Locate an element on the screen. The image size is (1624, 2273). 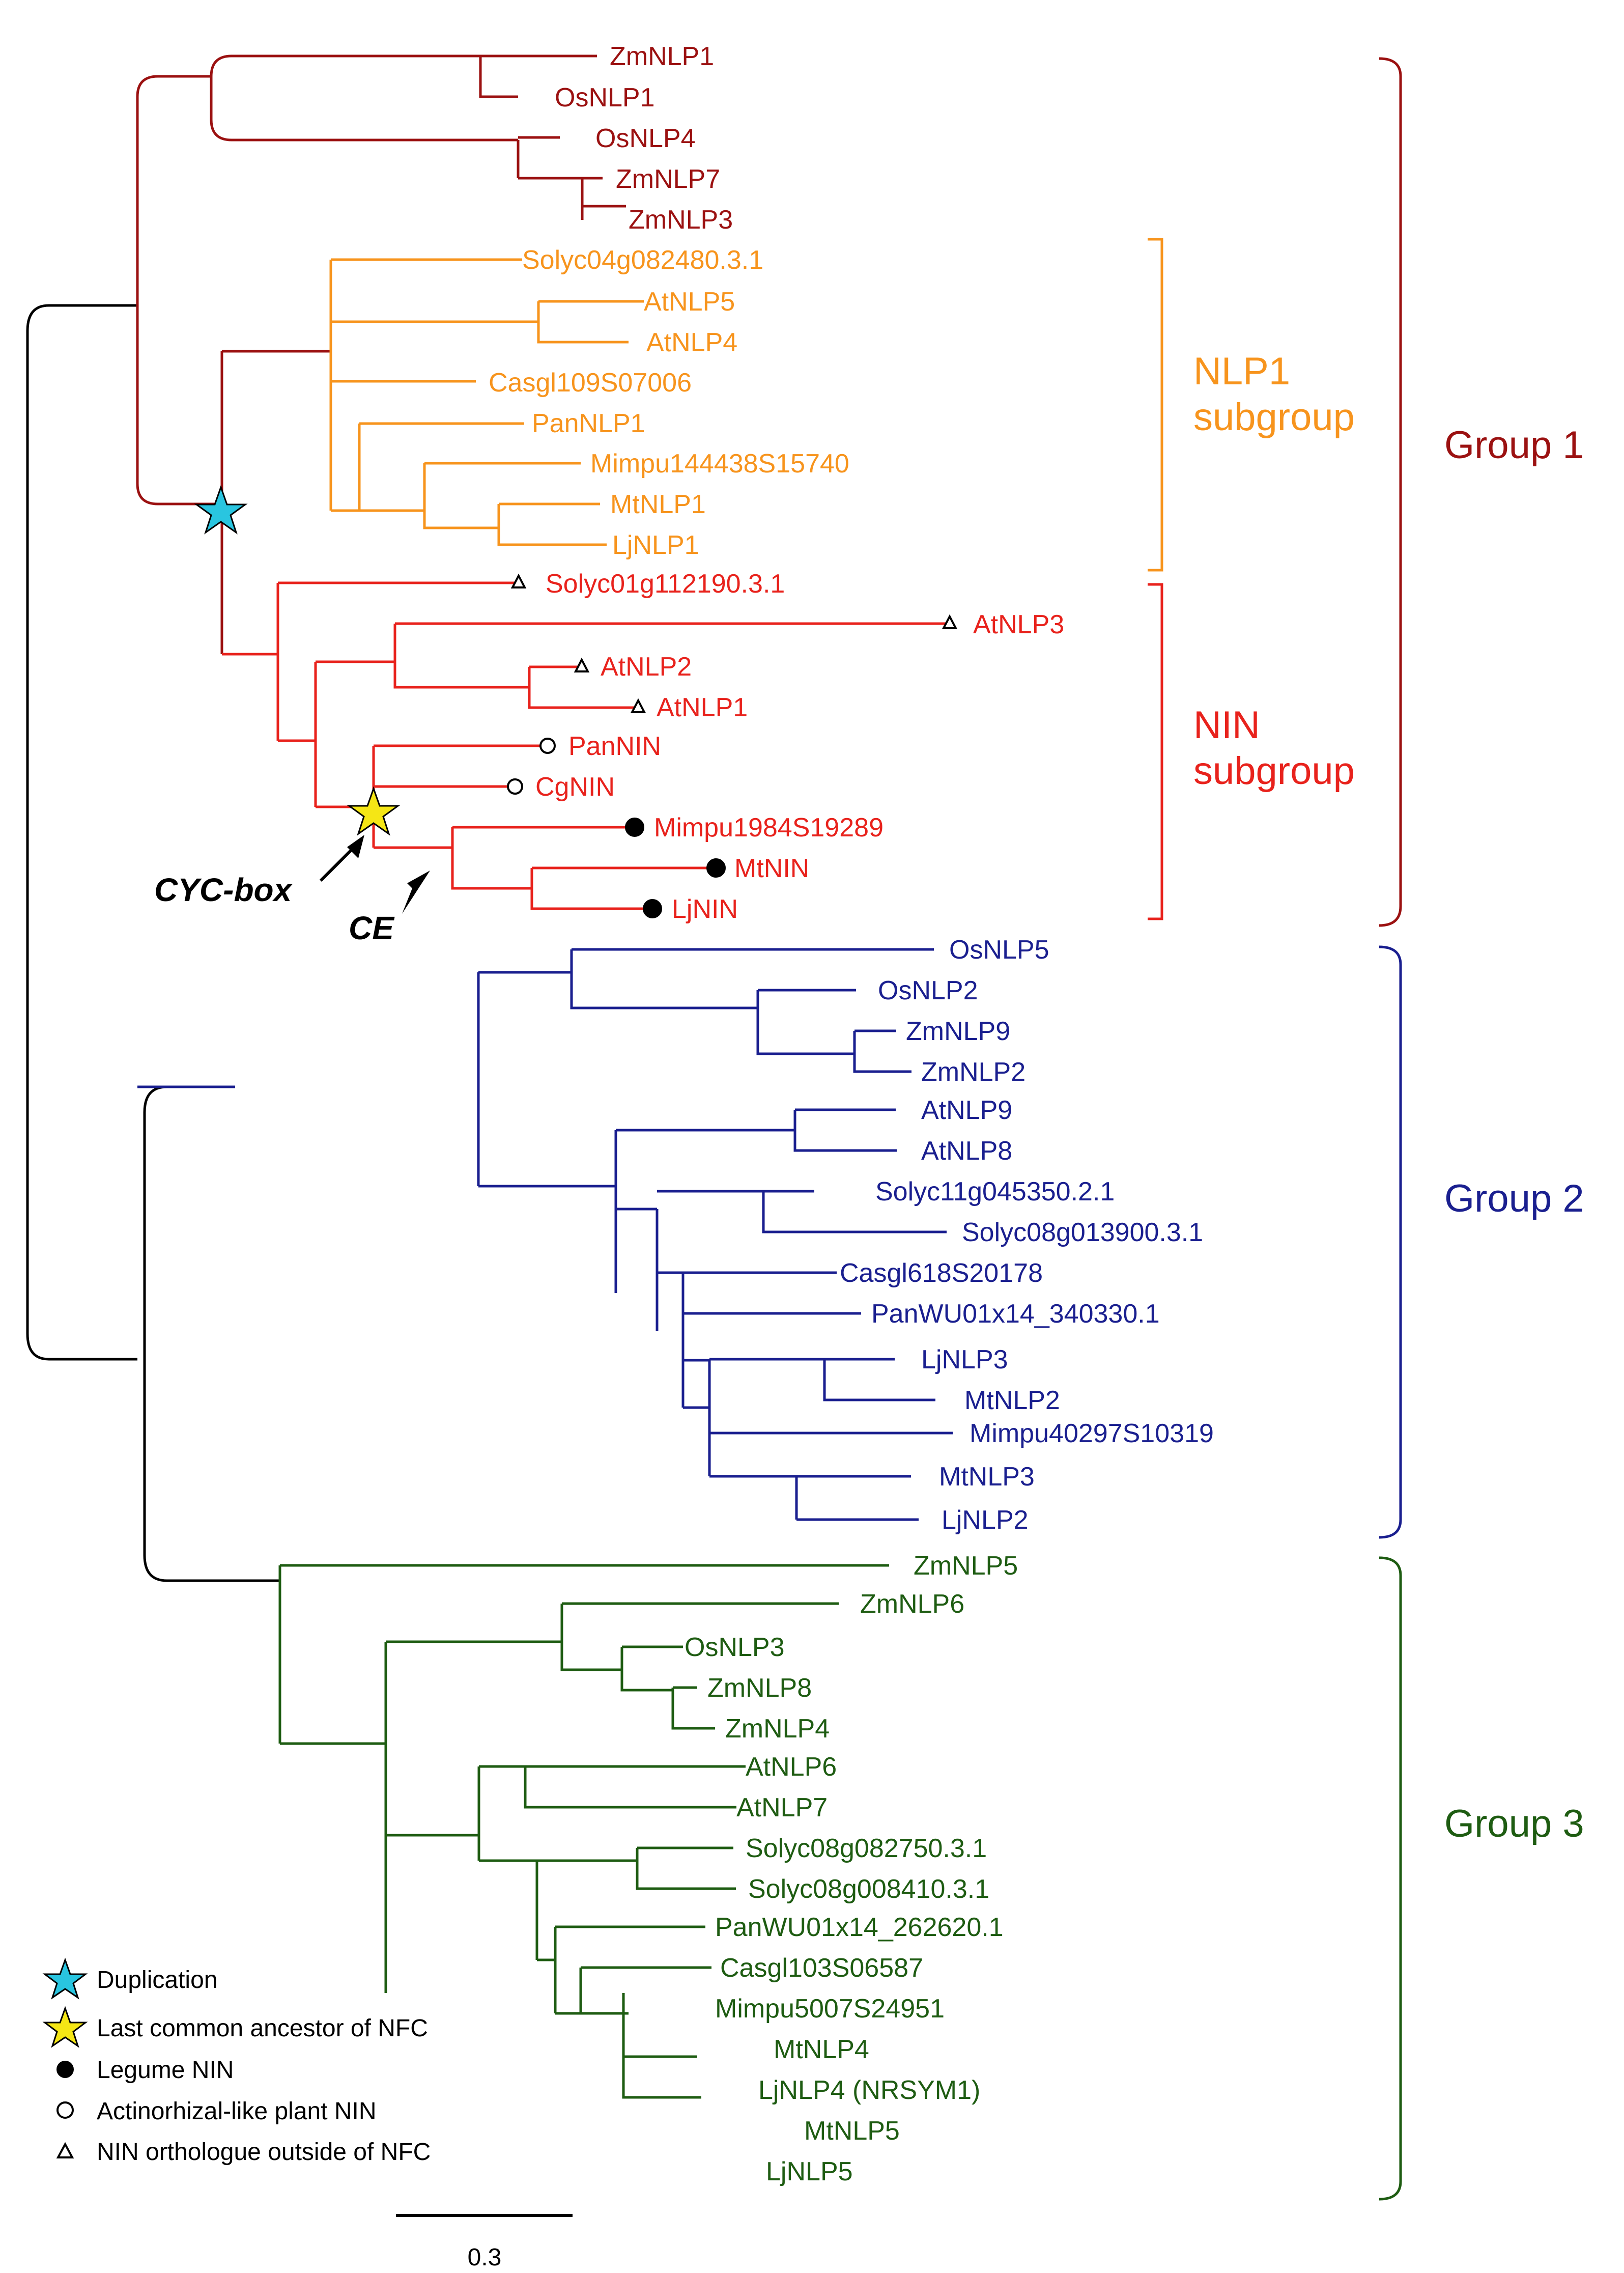
leaf-label: ZmNLP9 is located at coordinates (958, 1031).